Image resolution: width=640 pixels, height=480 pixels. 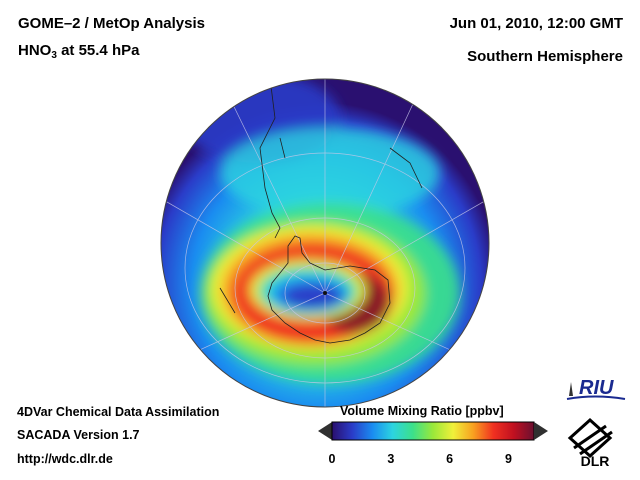 I want to click on riu-logo-mark, so click(x=571, y=389).